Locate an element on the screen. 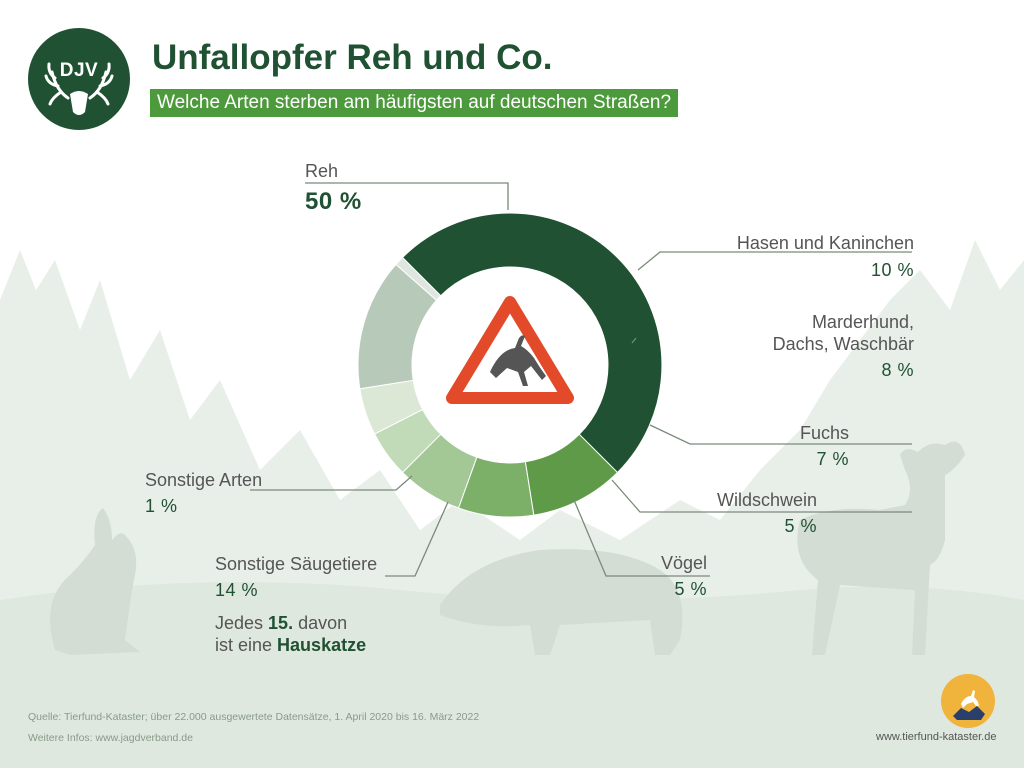 This screenshot has height=768, width=1024. label-sonstige-saeugetiere: Sonstige Säugetiere is located at coordinates (296, 564).